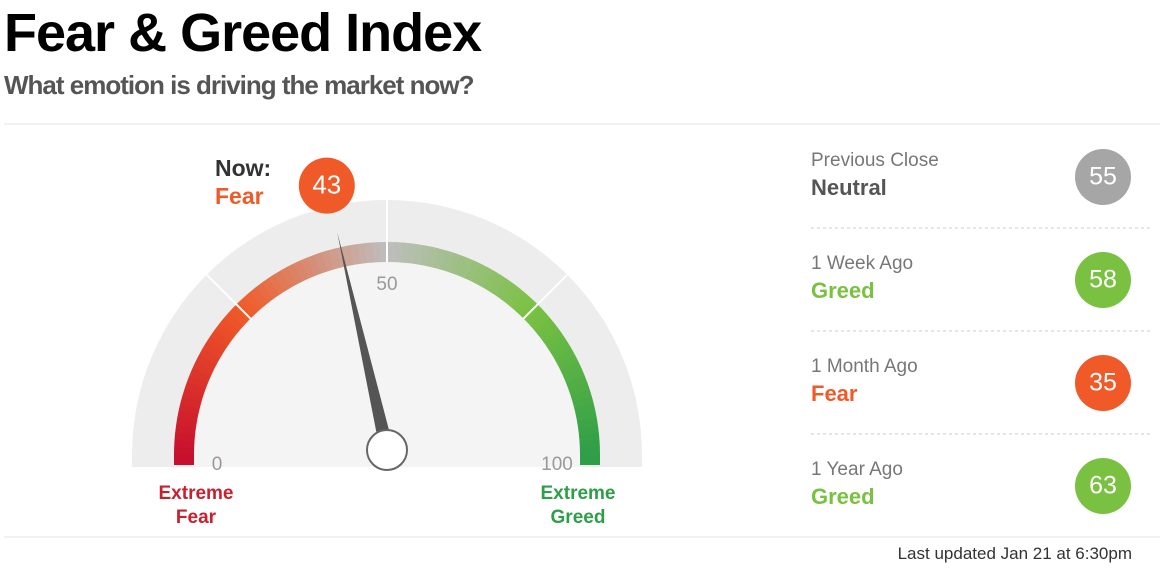 This screenshot has height=584, width=1168. I want to click on zone-divider, so click(228, 296).